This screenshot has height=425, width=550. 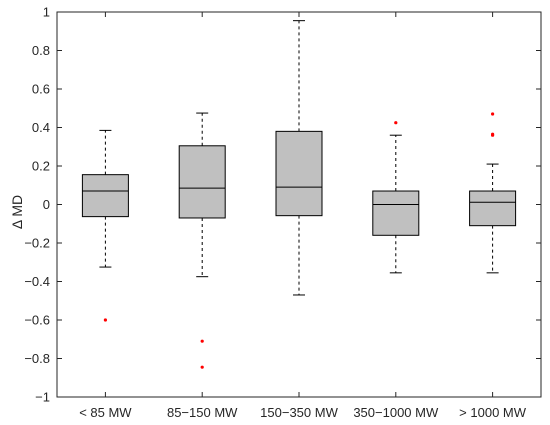 What do you see at coordinates (202, 412) in the screenshot?
I see `x-tick-label: 85−150 MW` at bounding box center [202, 412].